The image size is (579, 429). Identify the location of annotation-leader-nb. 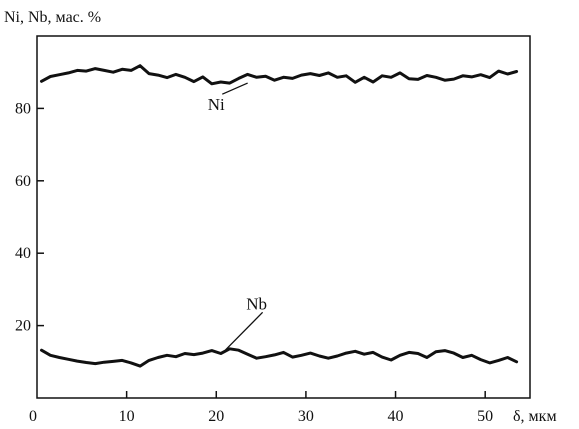
(244, 331).